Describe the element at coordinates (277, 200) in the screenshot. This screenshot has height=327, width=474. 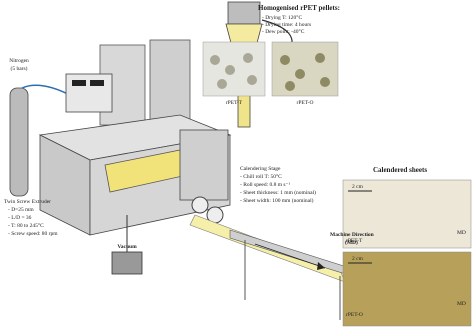
I see `text: - Sheet width: 100 mm (nominal)` at that location.